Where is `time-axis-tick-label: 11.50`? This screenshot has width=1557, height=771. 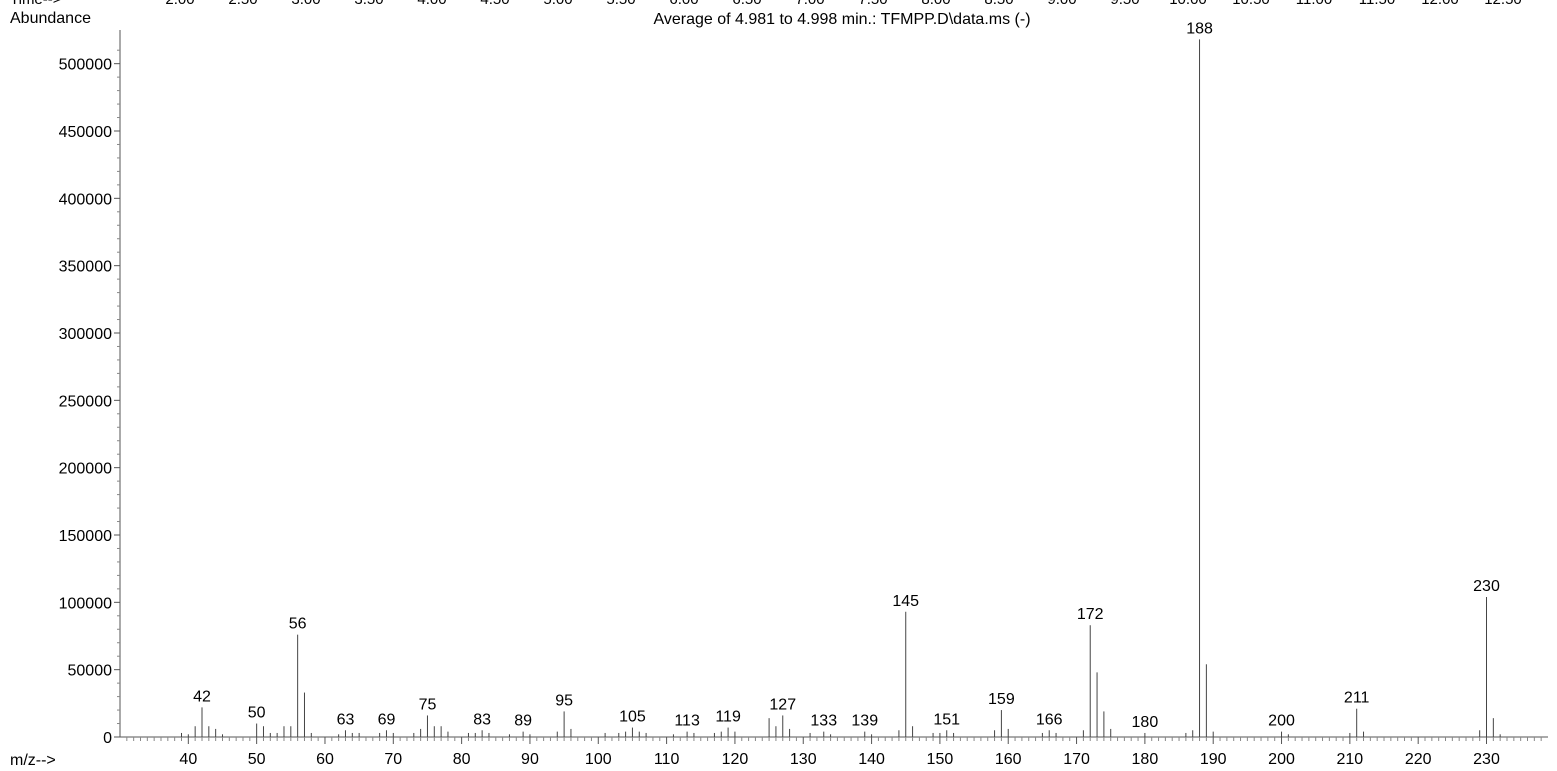
time-axis-tick-label: 11.50 is located at coordinates (1377, 4).